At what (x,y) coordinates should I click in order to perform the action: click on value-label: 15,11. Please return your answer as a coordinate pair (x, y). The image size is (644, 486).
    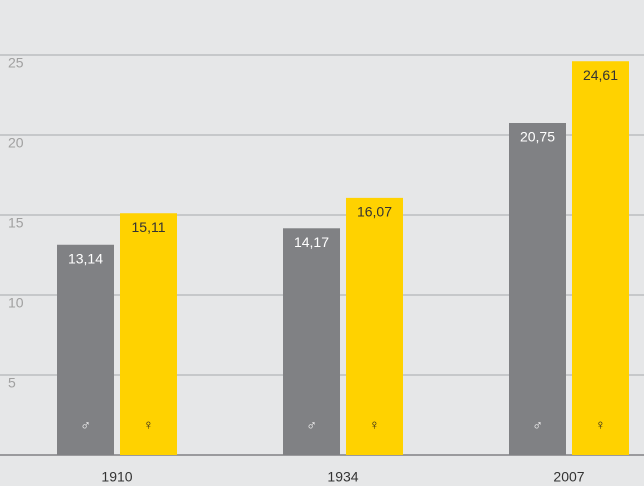
    Looking at the image, I should click on (149, 227).